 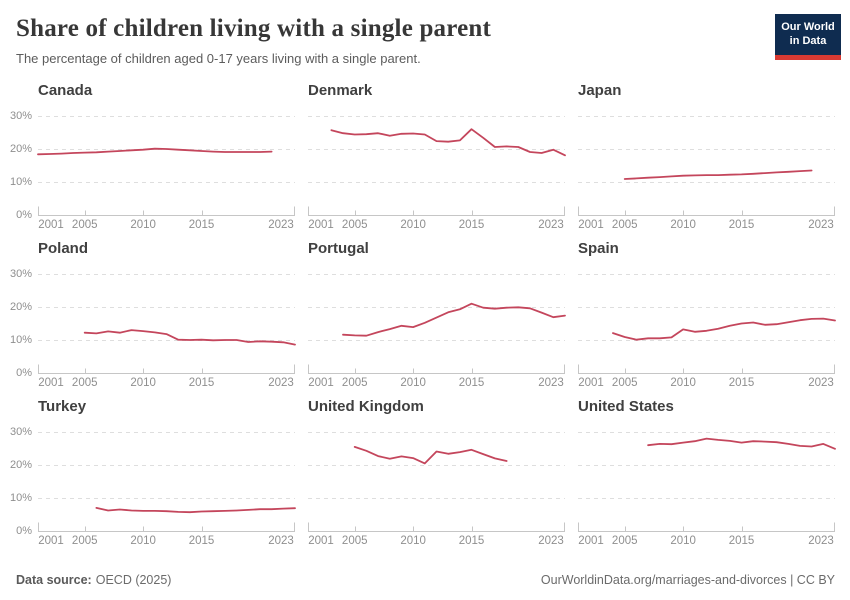 I want to click on chart-panel-japan: Japan 2001 2005 2010 2015 2023, so click(x=706, y=158).